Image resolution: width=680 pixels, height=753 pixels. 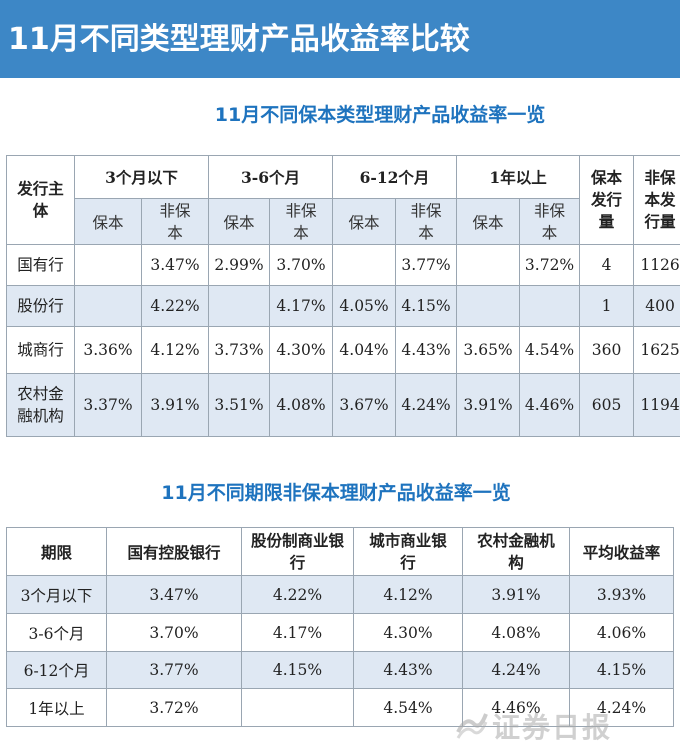 I want to click on watermark: 证券日报, so click(x=566, y=722).